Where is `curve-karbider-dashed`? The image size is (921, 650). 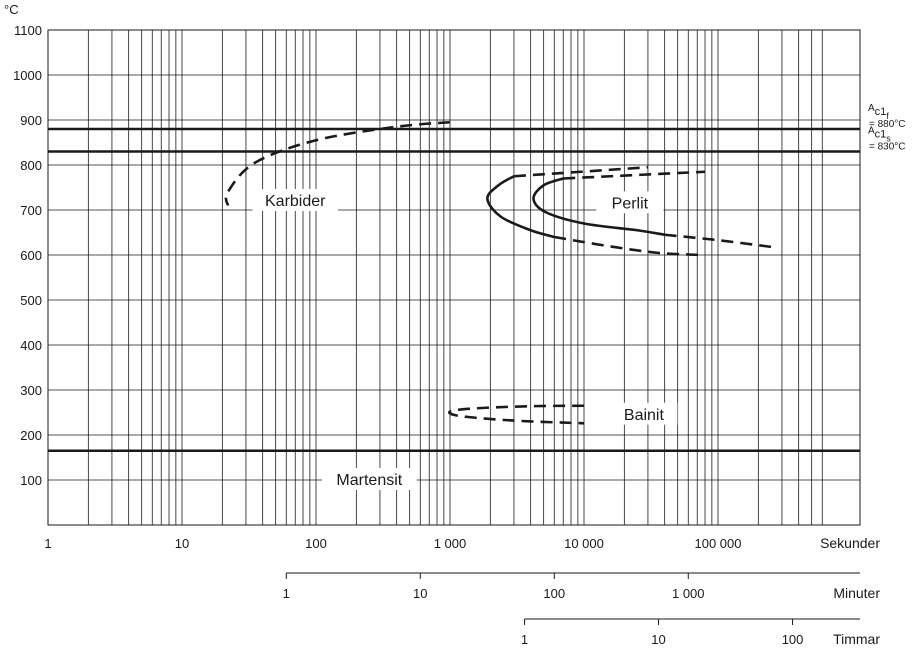
curve-karbider-dashed is located at coordinates (337, 163).